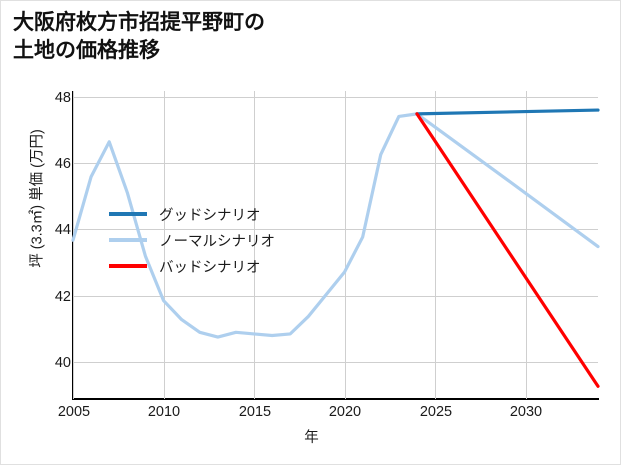  I want to click on gridline-x-2030, so click(526, 245).